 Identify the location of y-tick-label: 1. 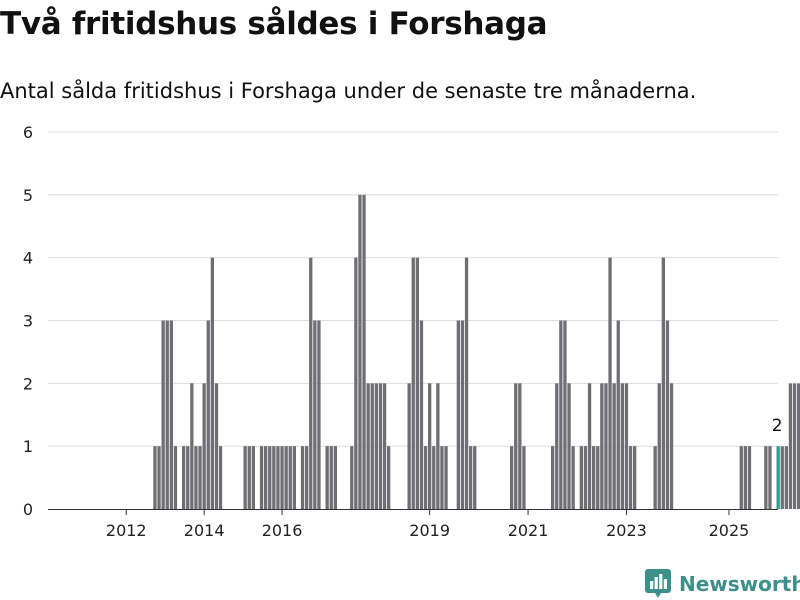
(28, 446).